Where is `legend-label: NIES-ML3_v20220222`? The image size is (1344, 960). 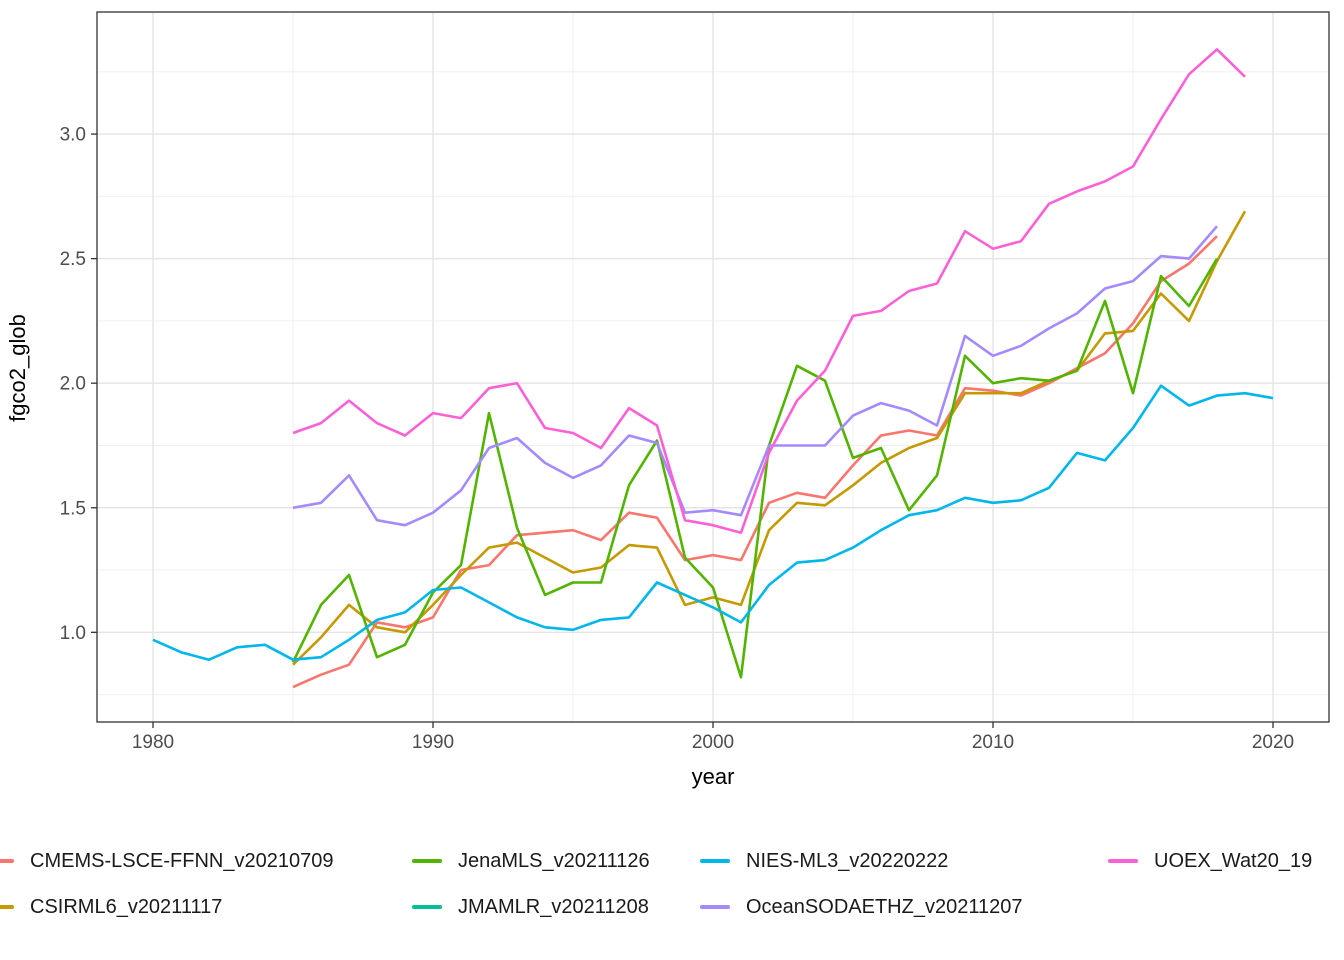
legend-label: NIES-ML3_v20220222 is located at coordinates (847, 860).